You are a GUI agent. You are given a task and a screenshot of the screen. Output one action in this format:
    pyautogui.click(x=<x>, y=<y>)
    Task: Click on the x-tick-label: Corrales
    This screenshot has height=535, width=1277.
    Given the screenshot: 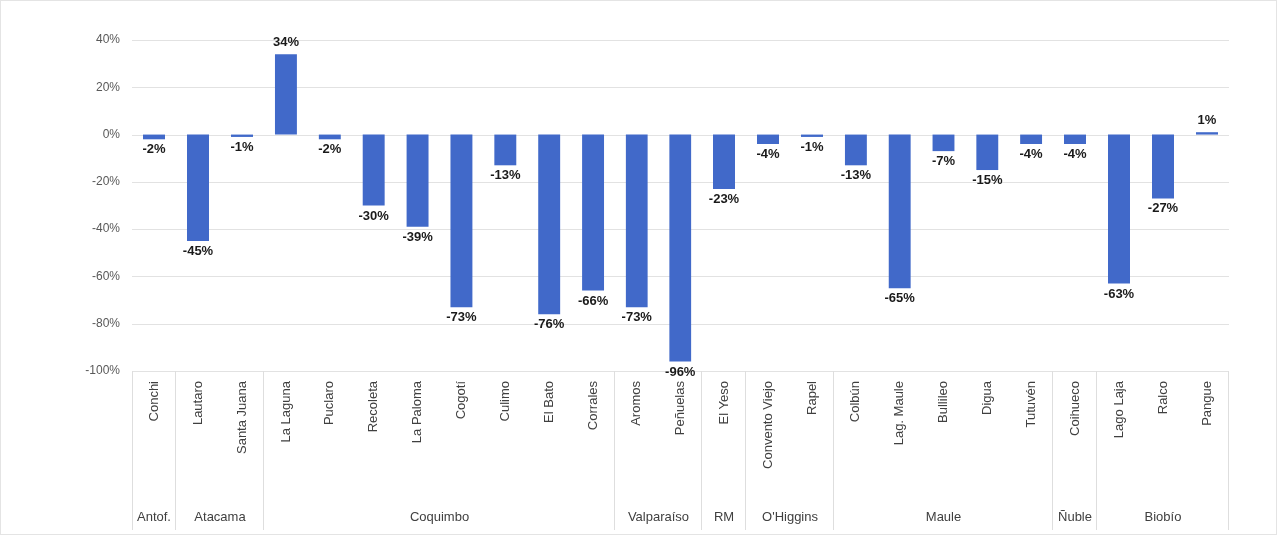 What is the action you would take?
    pyautogui.click(x=592, y=405)
    